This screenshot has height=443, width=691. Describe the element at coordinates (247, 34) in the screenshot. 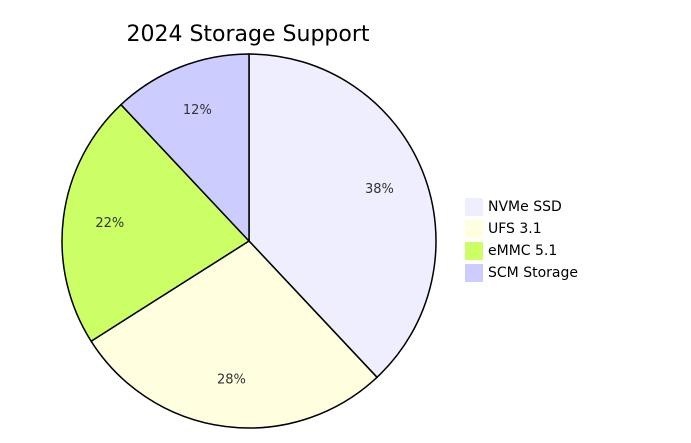

I see `chart-title: 2024 Storage Support` at that location.